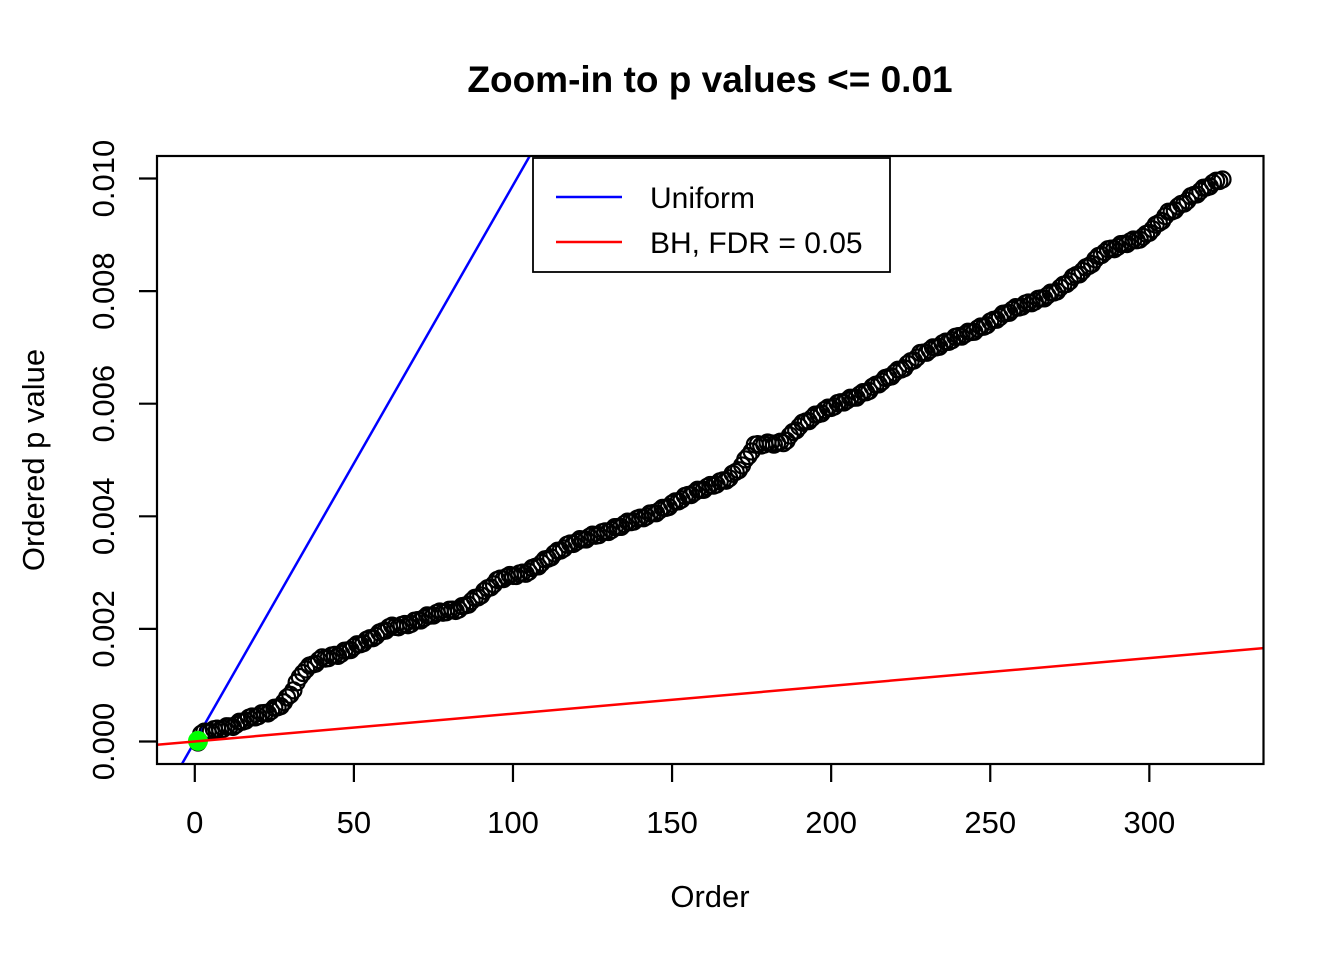 Image resolution: width=1344 pixels, height=960 pixels. What do you see at coordinates (194, 822) in the screenshot?
I see `x-axis-tick-label: 0` at bounding box center [194, 822].